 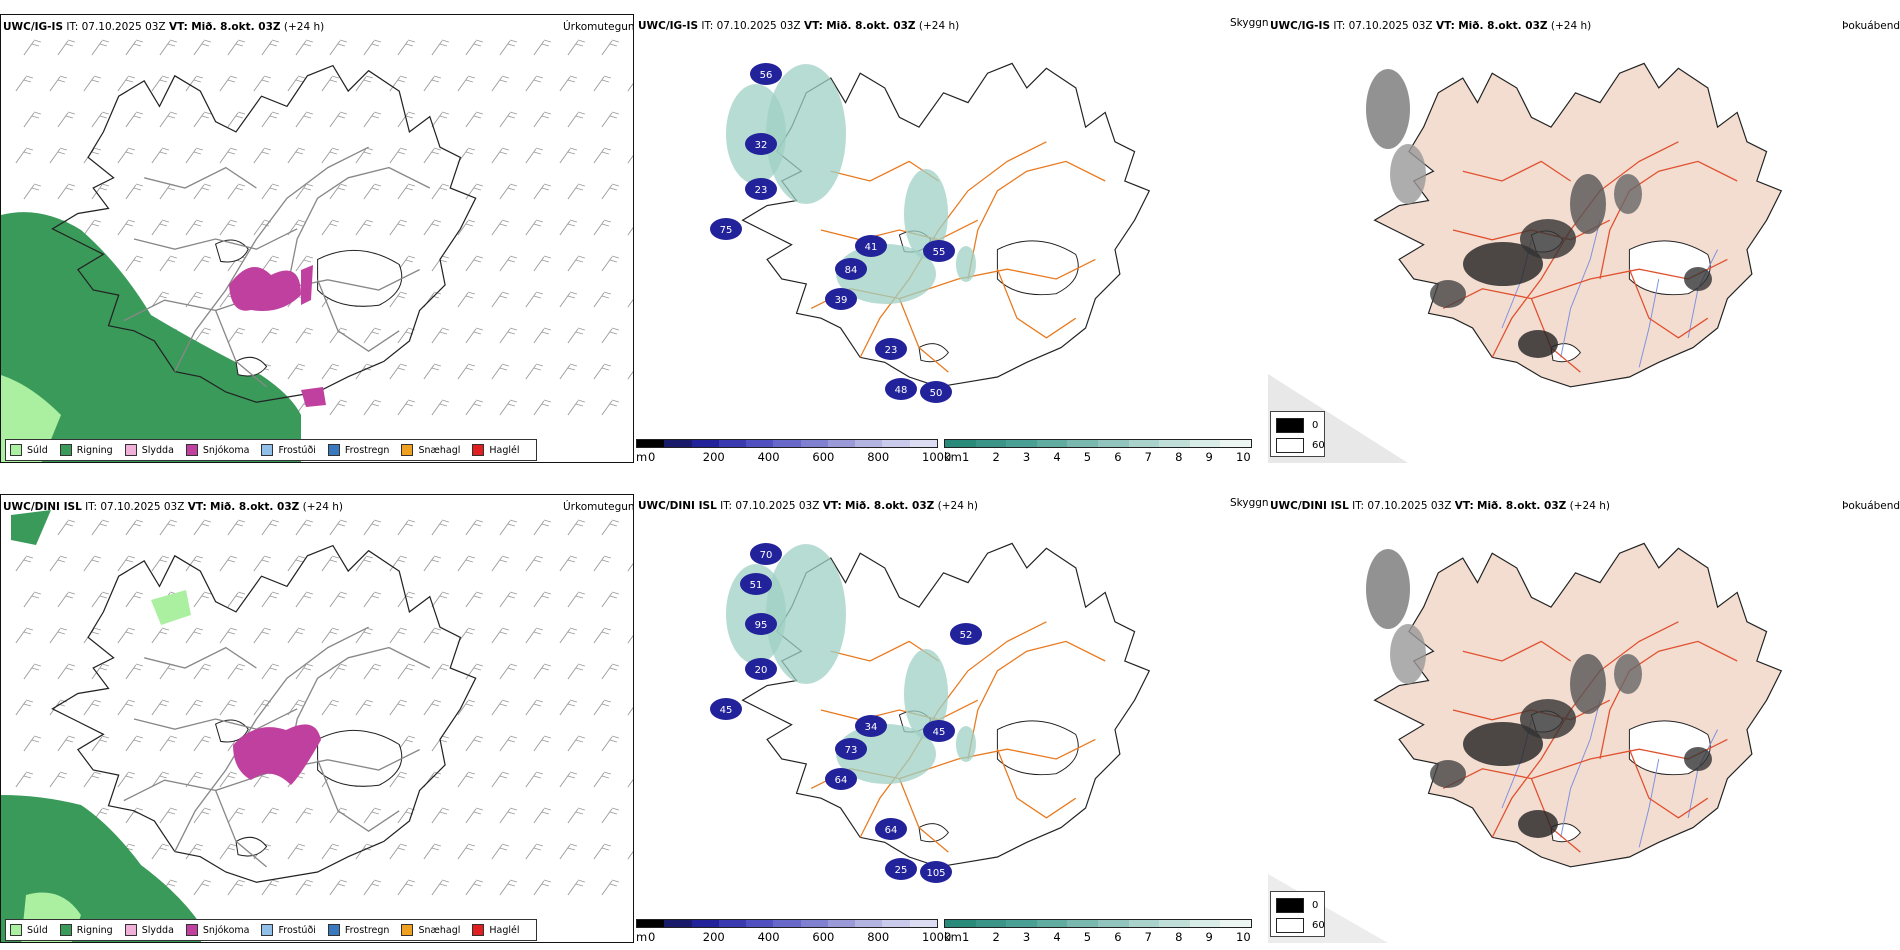 What do you see at coordinates (1525, 742) in the screenshot?
I see `fog-map` at bounding box center [1525, 742].